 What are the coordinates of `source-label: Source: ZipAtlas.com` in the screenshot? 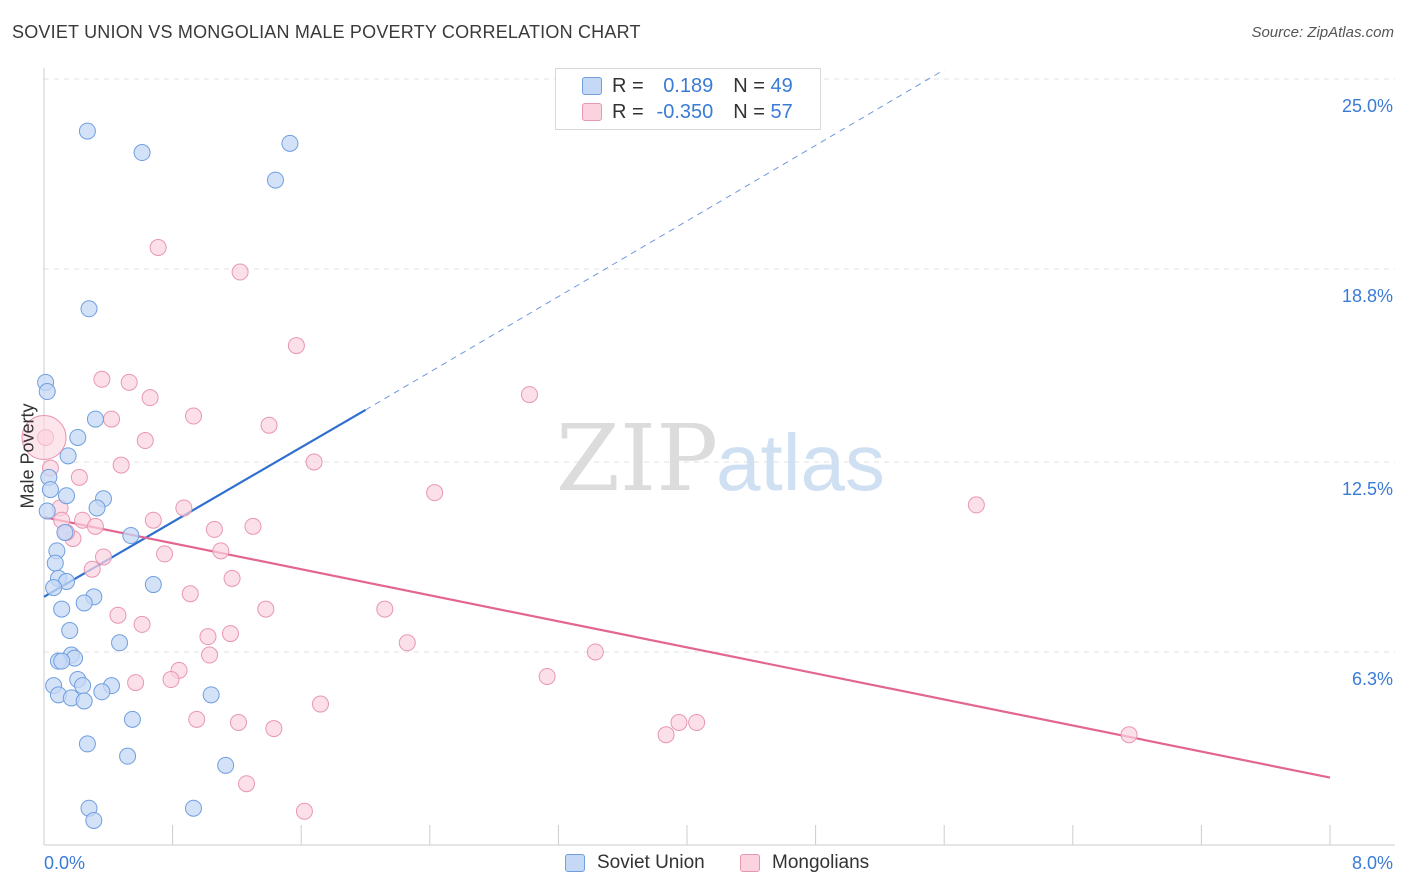 It's located at (1322, 32).